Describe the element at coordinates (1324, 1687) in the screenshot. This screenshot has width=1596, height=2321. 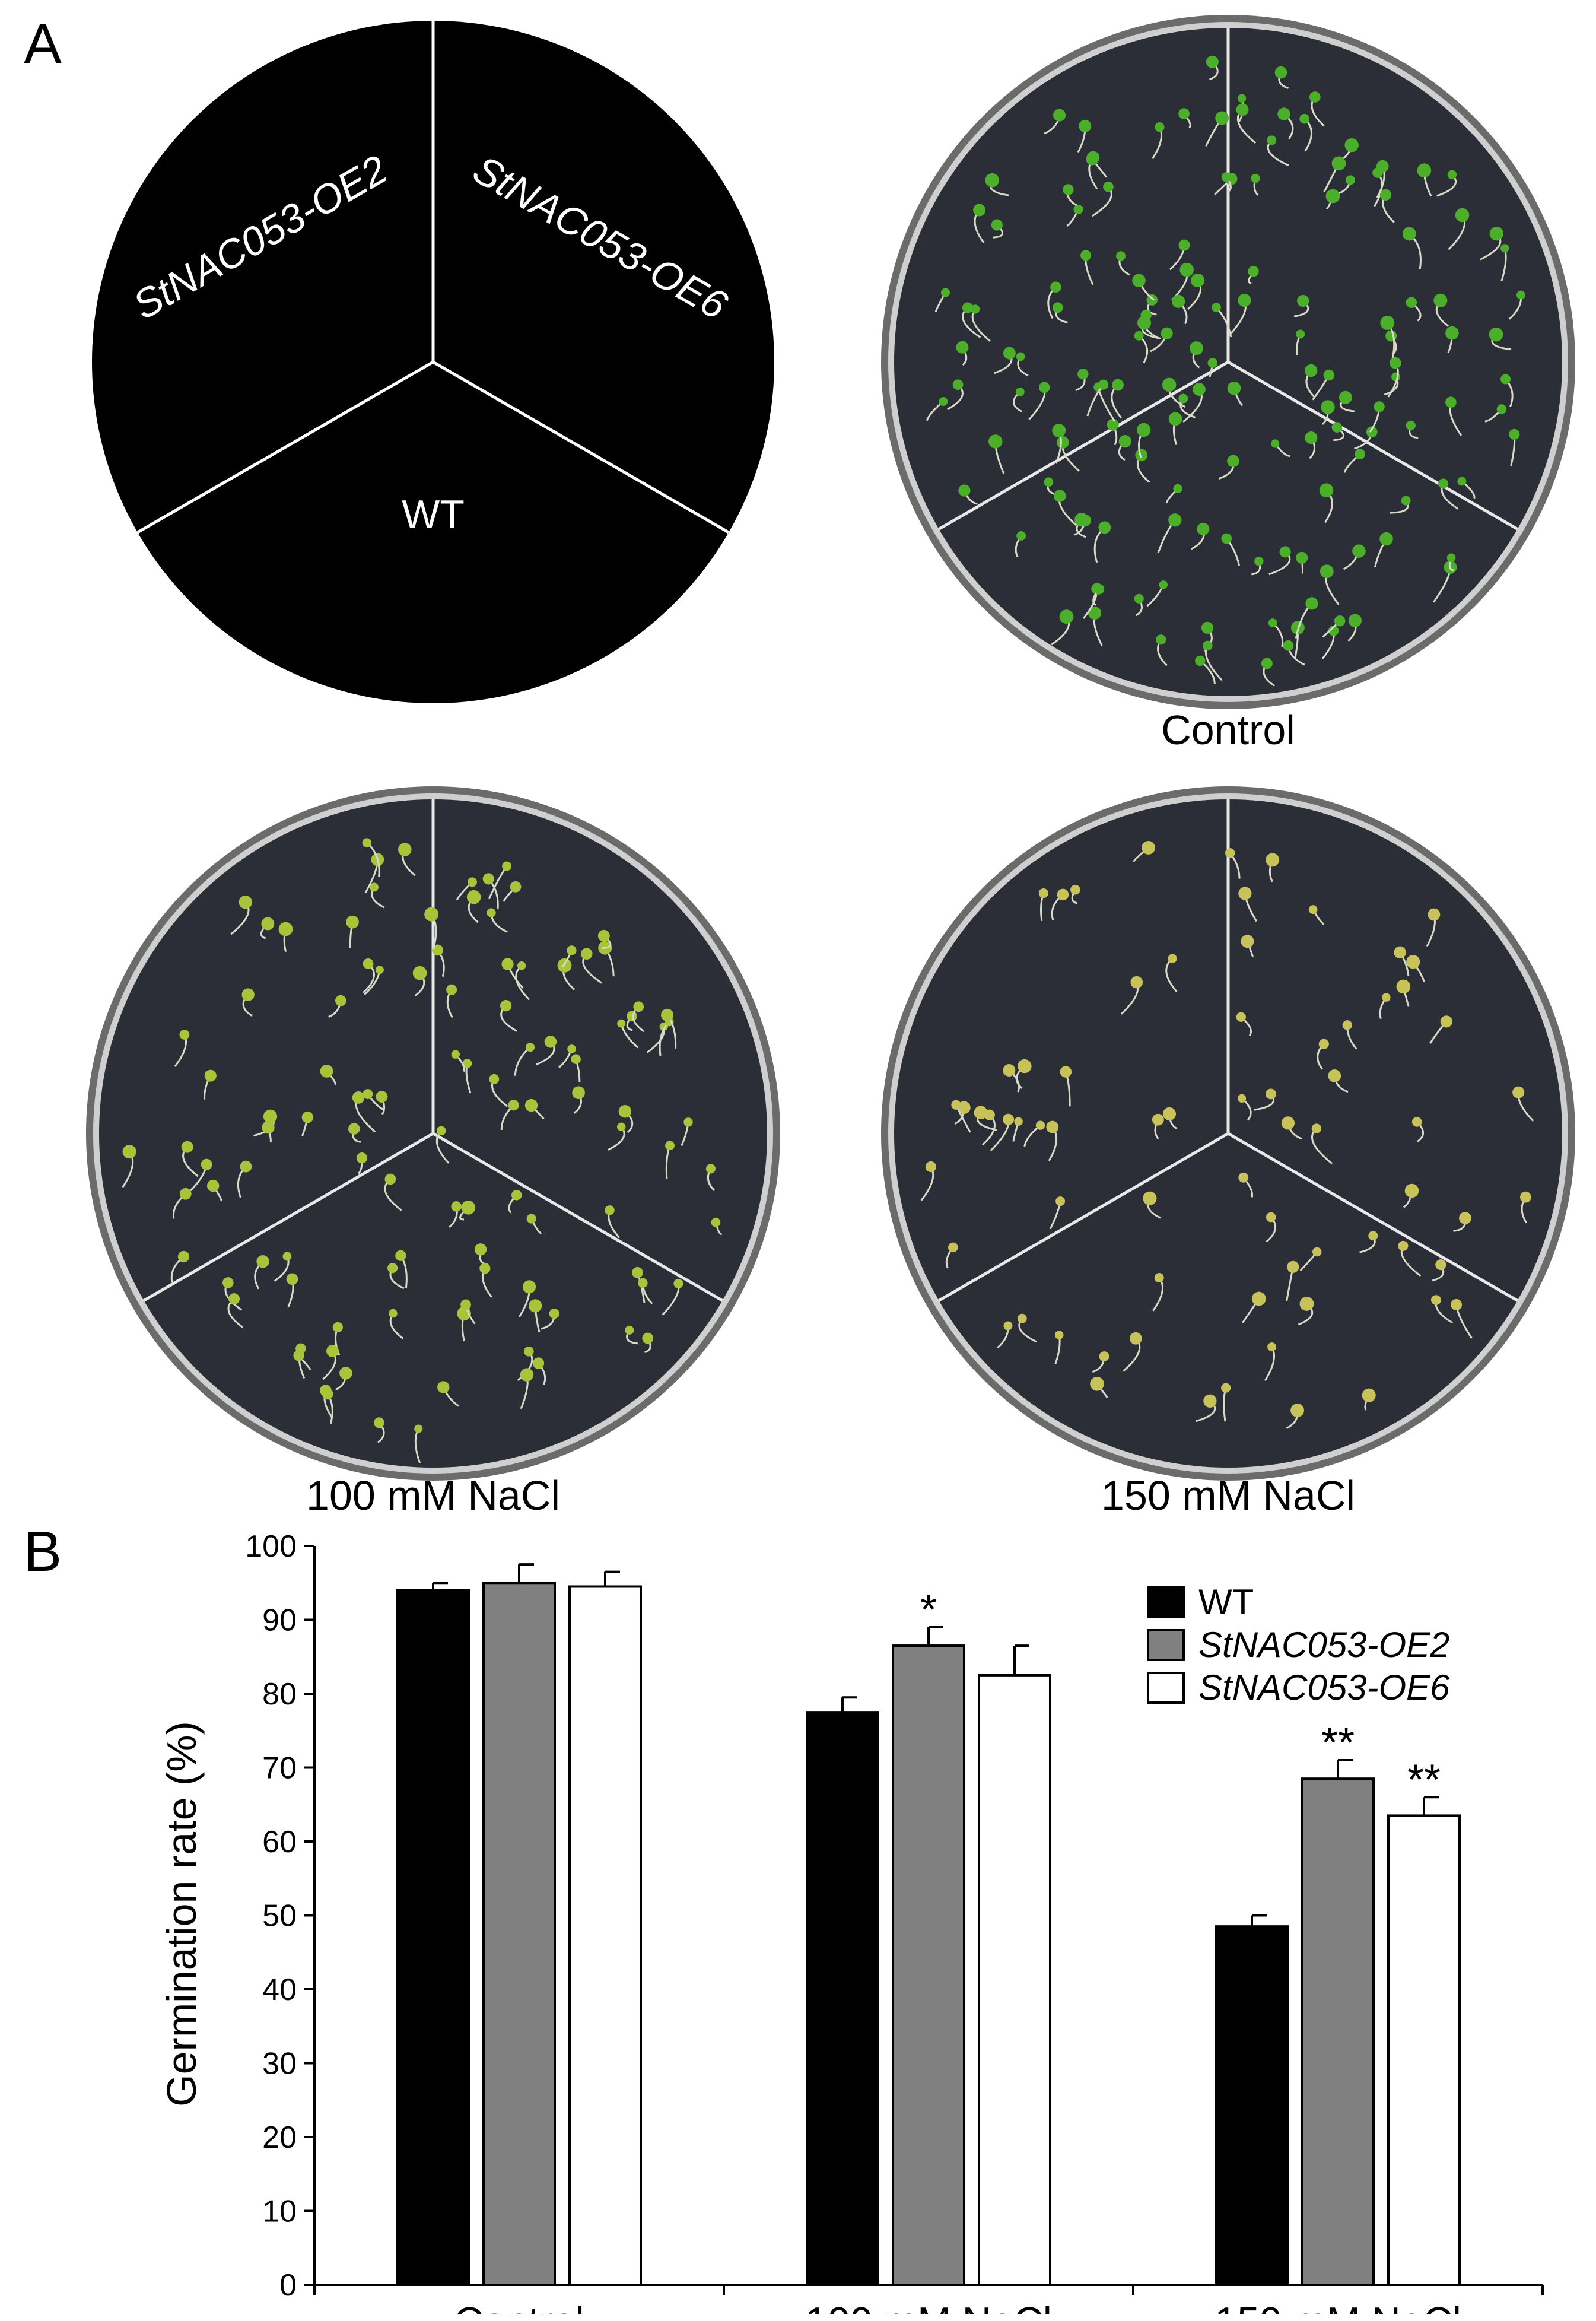
I see `legend-label: StNAC053-OE6` at that location.